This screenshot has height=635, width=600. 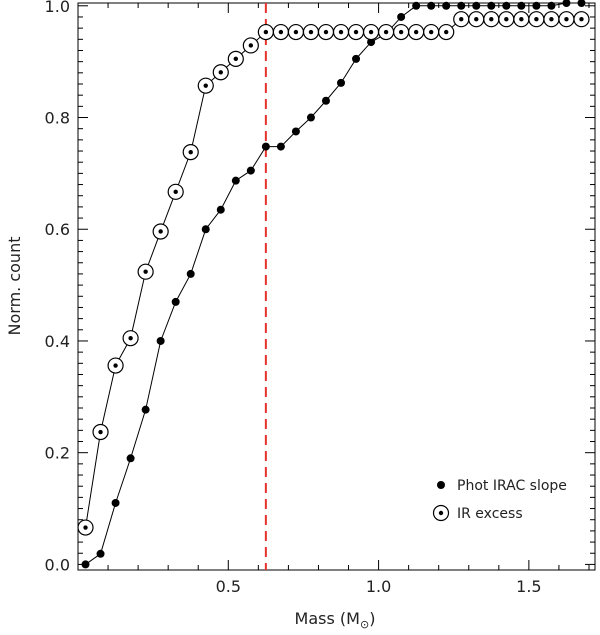 I want to click on legend: Phot IRAC slope IR excess, so click(x=499, y=500).